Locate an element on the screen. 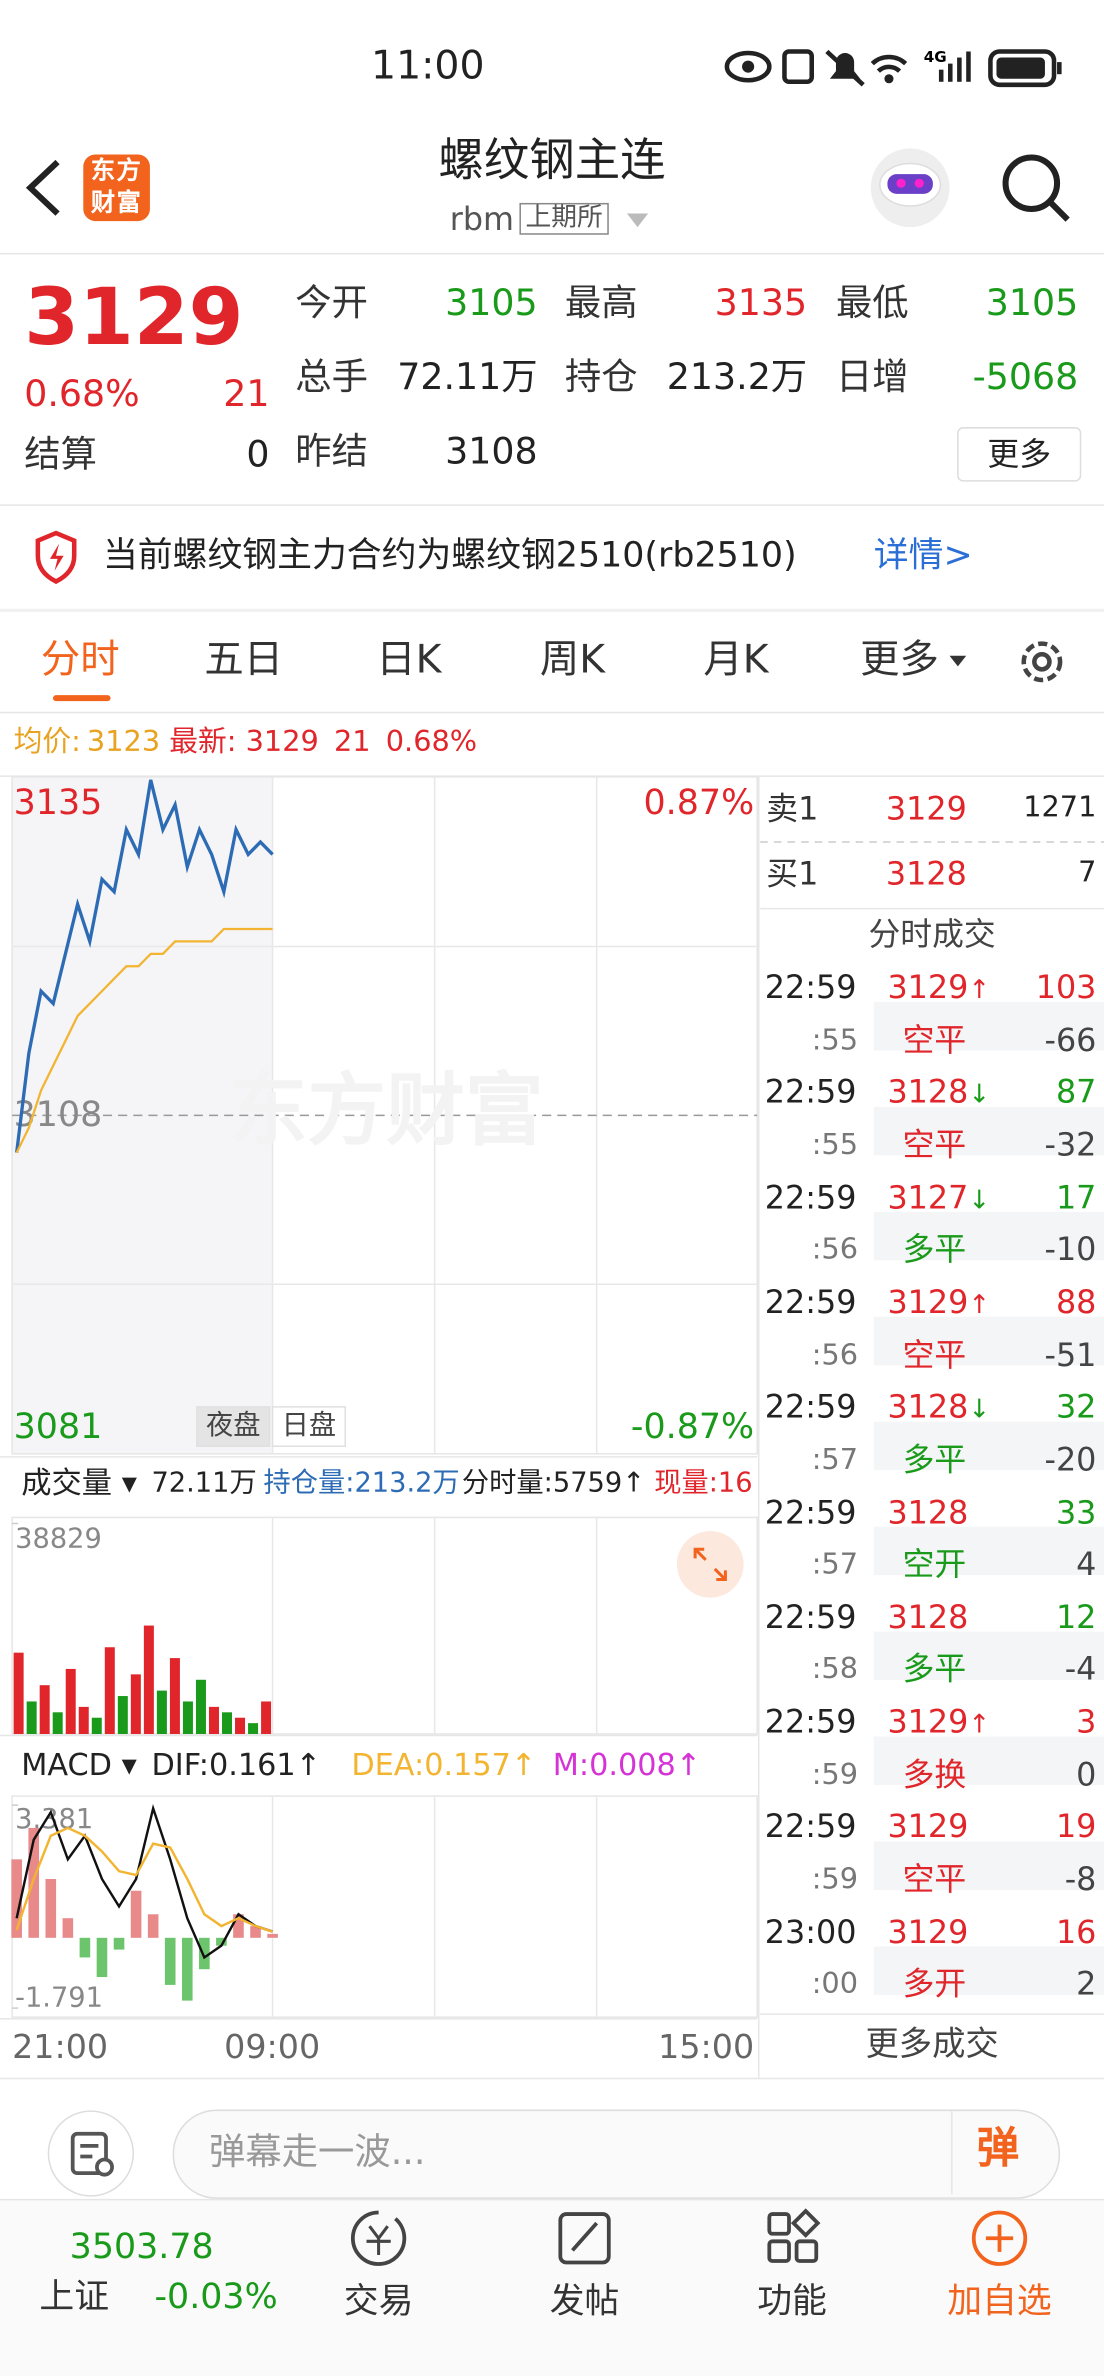 This screenshot has width=1104, height=2376. field-value: 3135 is located at coordinates (761, 303).